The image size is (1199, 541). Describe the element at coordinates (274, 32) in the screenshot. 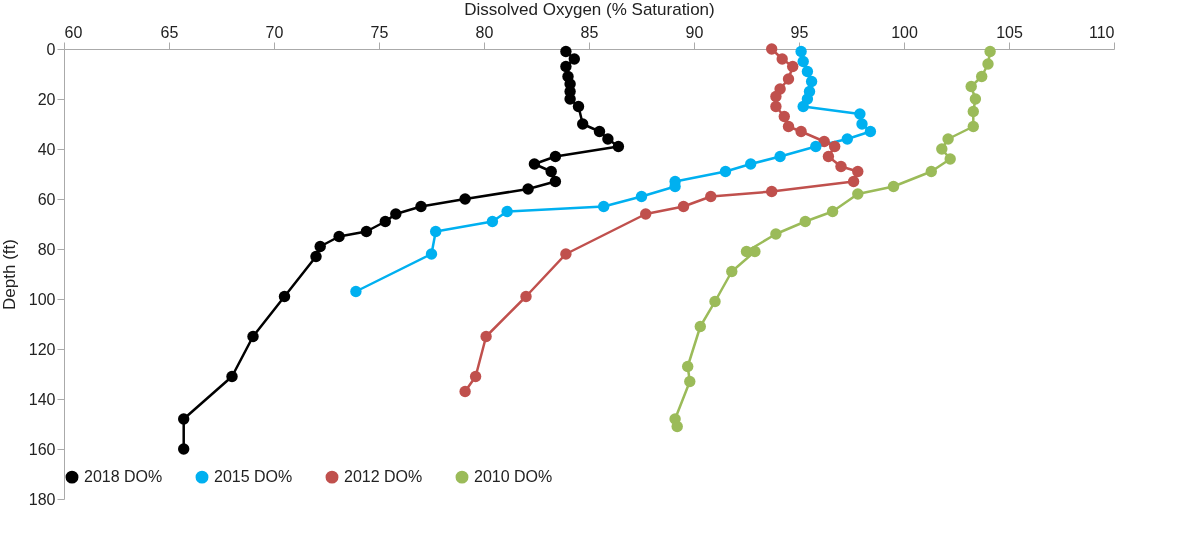

I see `x-tick-label: 70` at that location.